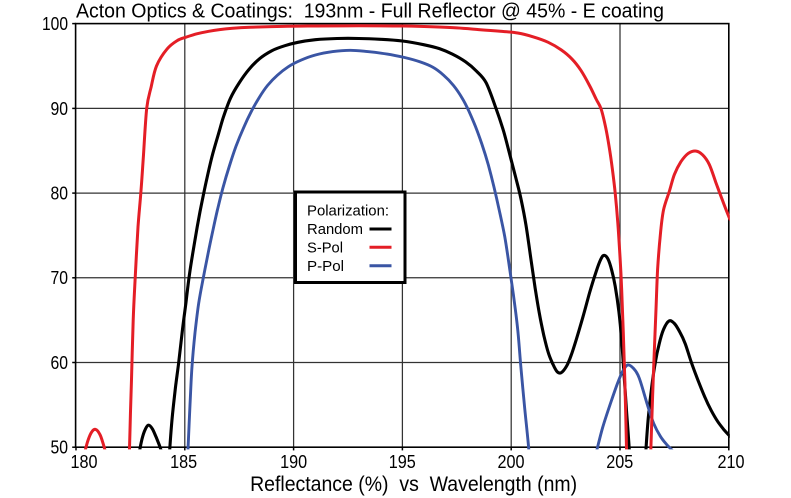 The image size is (791, 498). Describe the element at coordinates (619, 462) in the screenshot. I see `svg-text: 205` at that location.